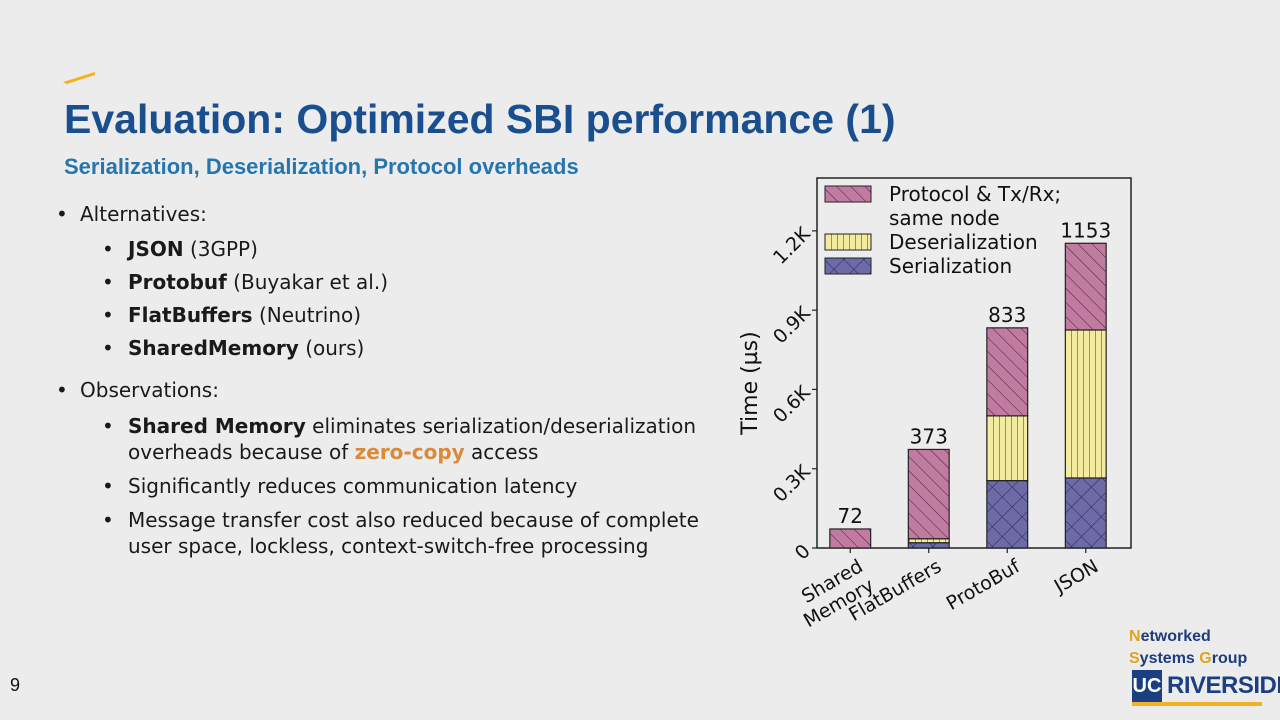 The width and height of the screenshot is (1280, 720). What do you see at coordinates (220, 249) in the screenshot?
I see `alternative-note: (3GPP)` at bounding box center [220, 249].